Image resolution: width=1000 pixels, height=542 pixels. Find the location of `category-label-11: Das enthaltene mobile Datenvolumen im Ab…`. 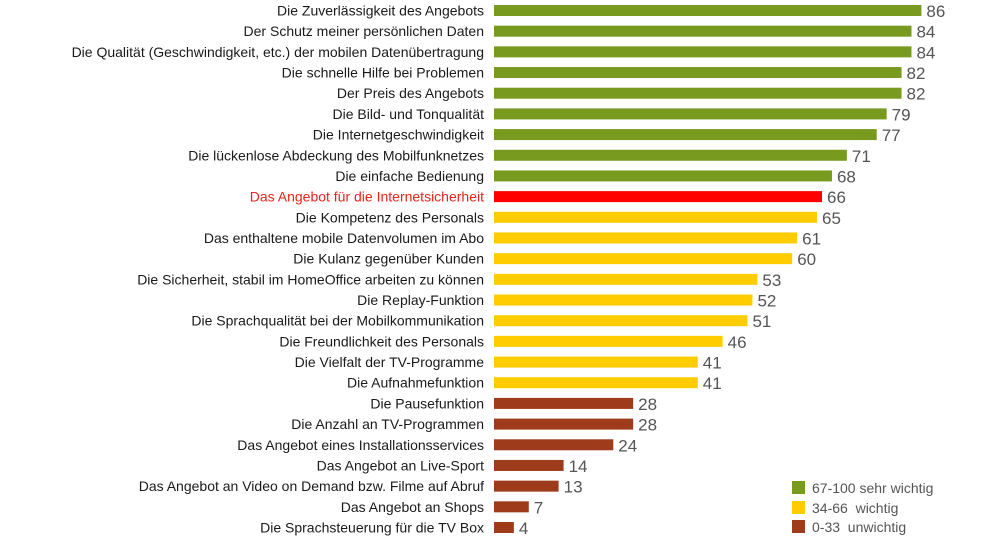

category-label-11: Das enthaltene mobile Datenvolumen im Ab… is located at coordinates (344, 238).